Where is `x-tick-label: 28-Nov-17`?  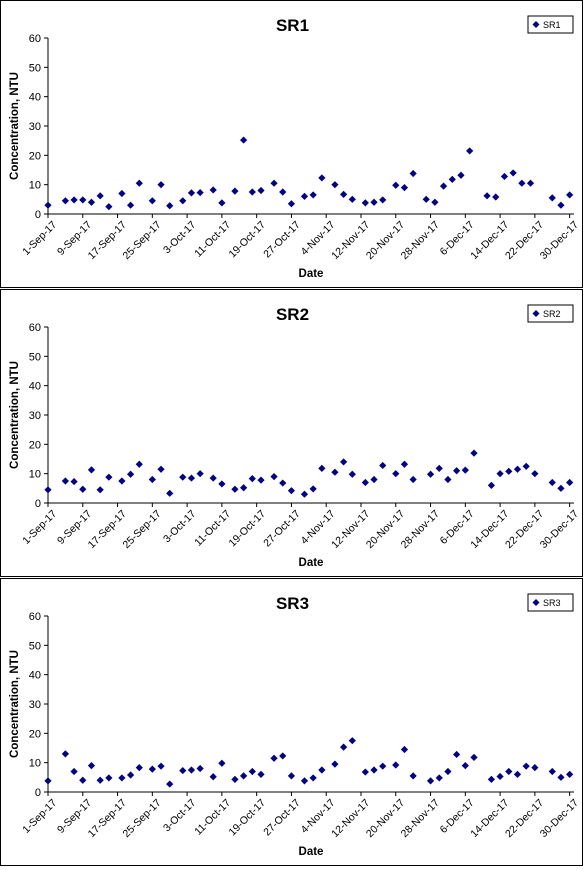
x-tick-label: 28-Nov-17 is located at coordinates (420, 818).